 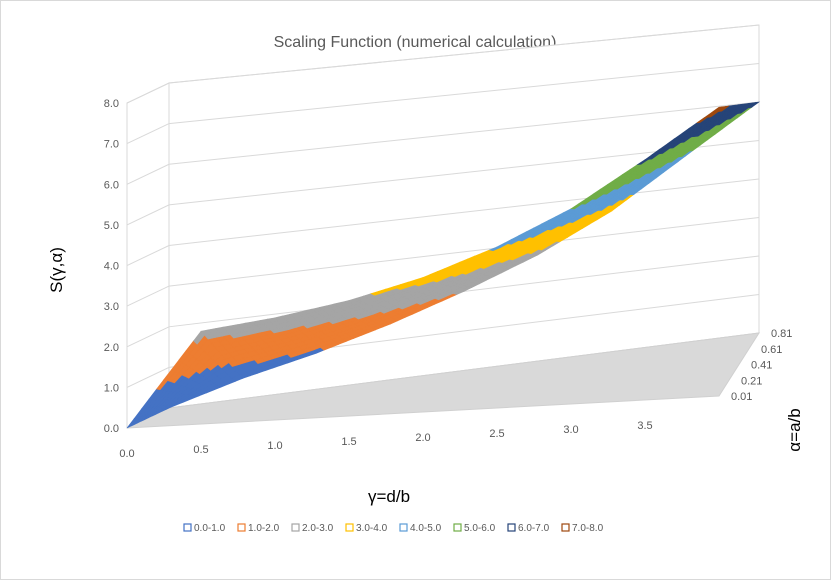 What do you see at coordinates (111, 226) in the screenshot?
I see `y-tick-label: 5.0` at bounding box center [111, 226].